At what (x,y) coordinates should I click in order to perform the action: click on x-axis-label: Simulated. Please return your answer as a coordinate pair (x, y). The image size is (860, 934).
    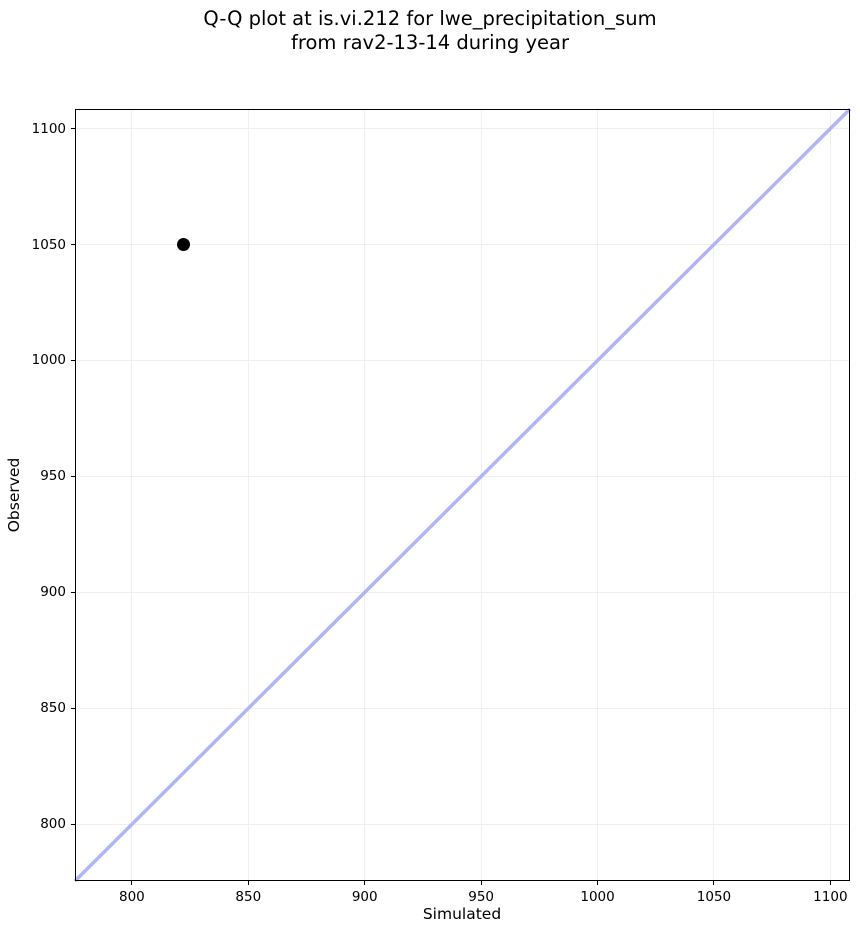
    Looking at the image, I should click on (462, 914).